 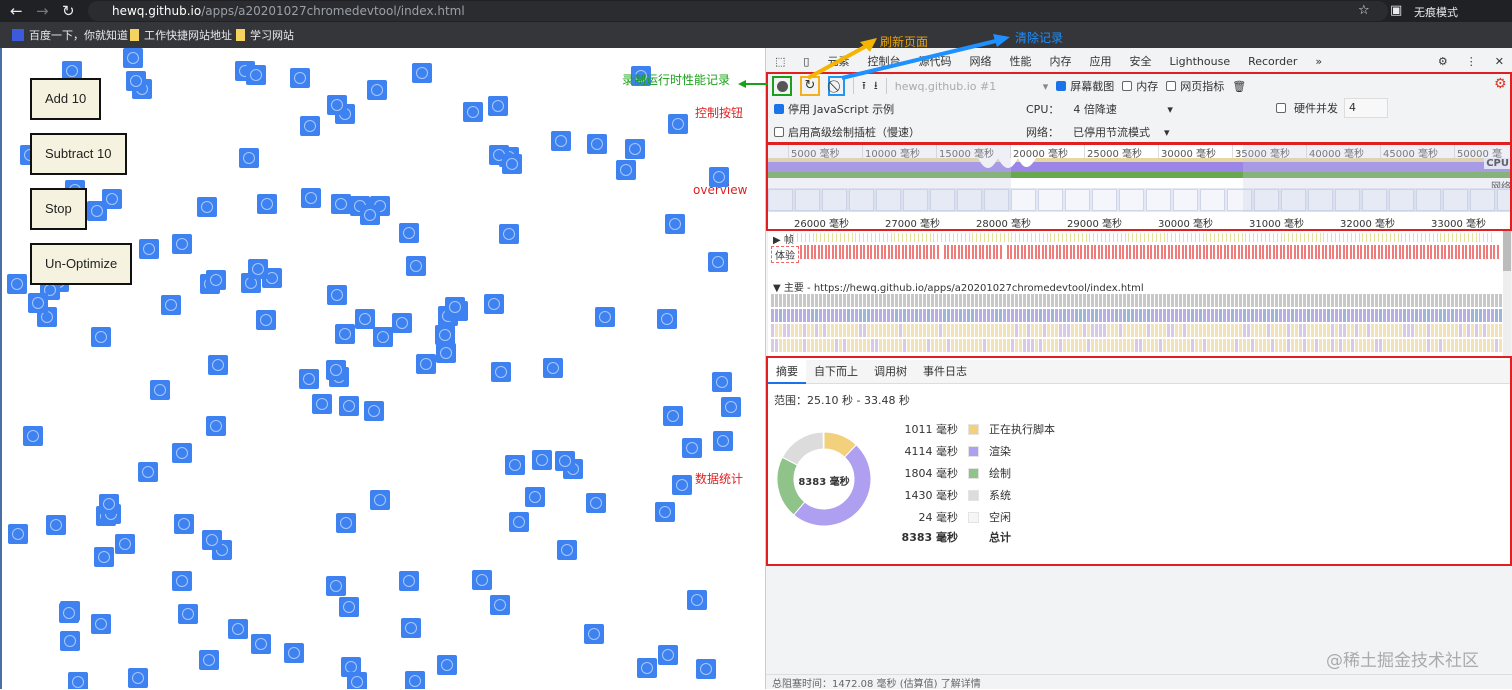 What do you see at coordinates (78, 154) in the screenshot?
I see `subtract-10-button: Subtract 10` at bounding box center [78, 154].